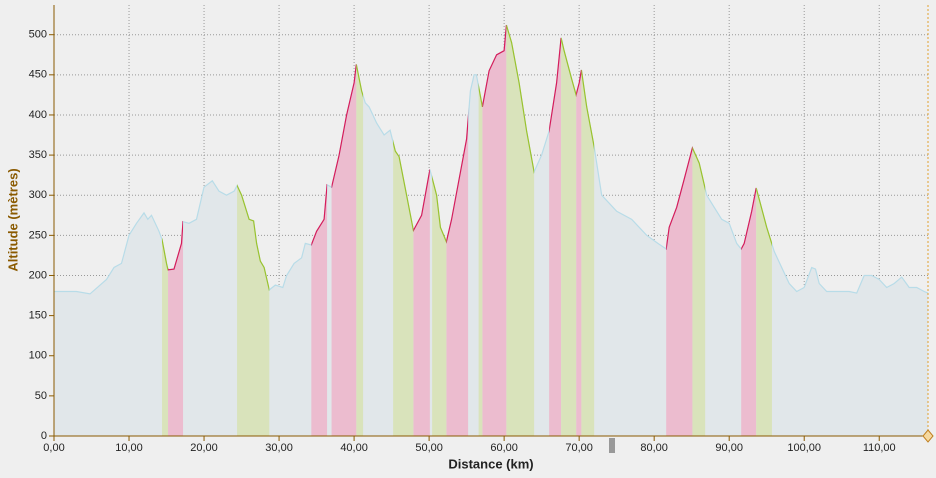 This screenshot has width=936, height=478. What do you see at coordinates (38, 75) in the screenshot?
I see `y-tick-label: 450` at bounding box center [38, 75].